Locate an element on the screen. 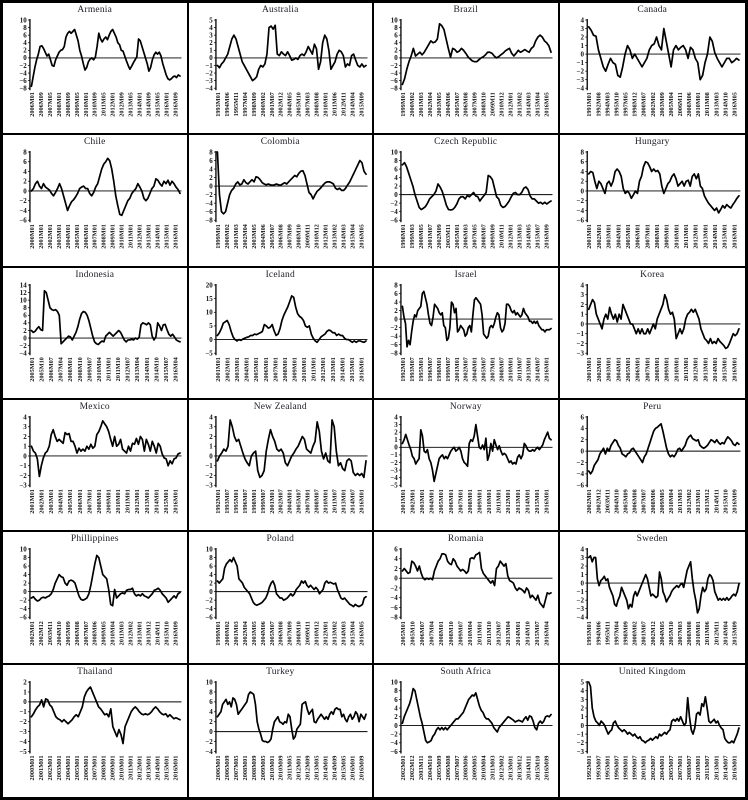 The width and height of the screenshot is (748, 800). x-tick-label: 2006M08 is located at coordinates (634, 501).